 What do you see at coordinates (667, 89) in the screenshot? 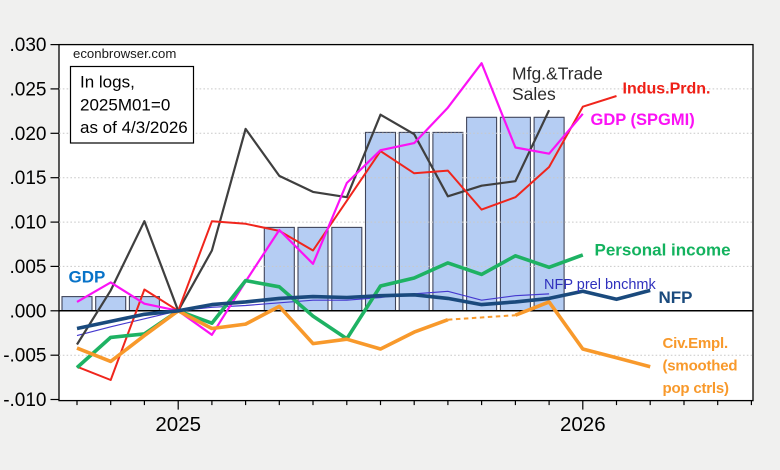
I see `svg-text: Indus.Prdn.` at bounding box center [667, 89].